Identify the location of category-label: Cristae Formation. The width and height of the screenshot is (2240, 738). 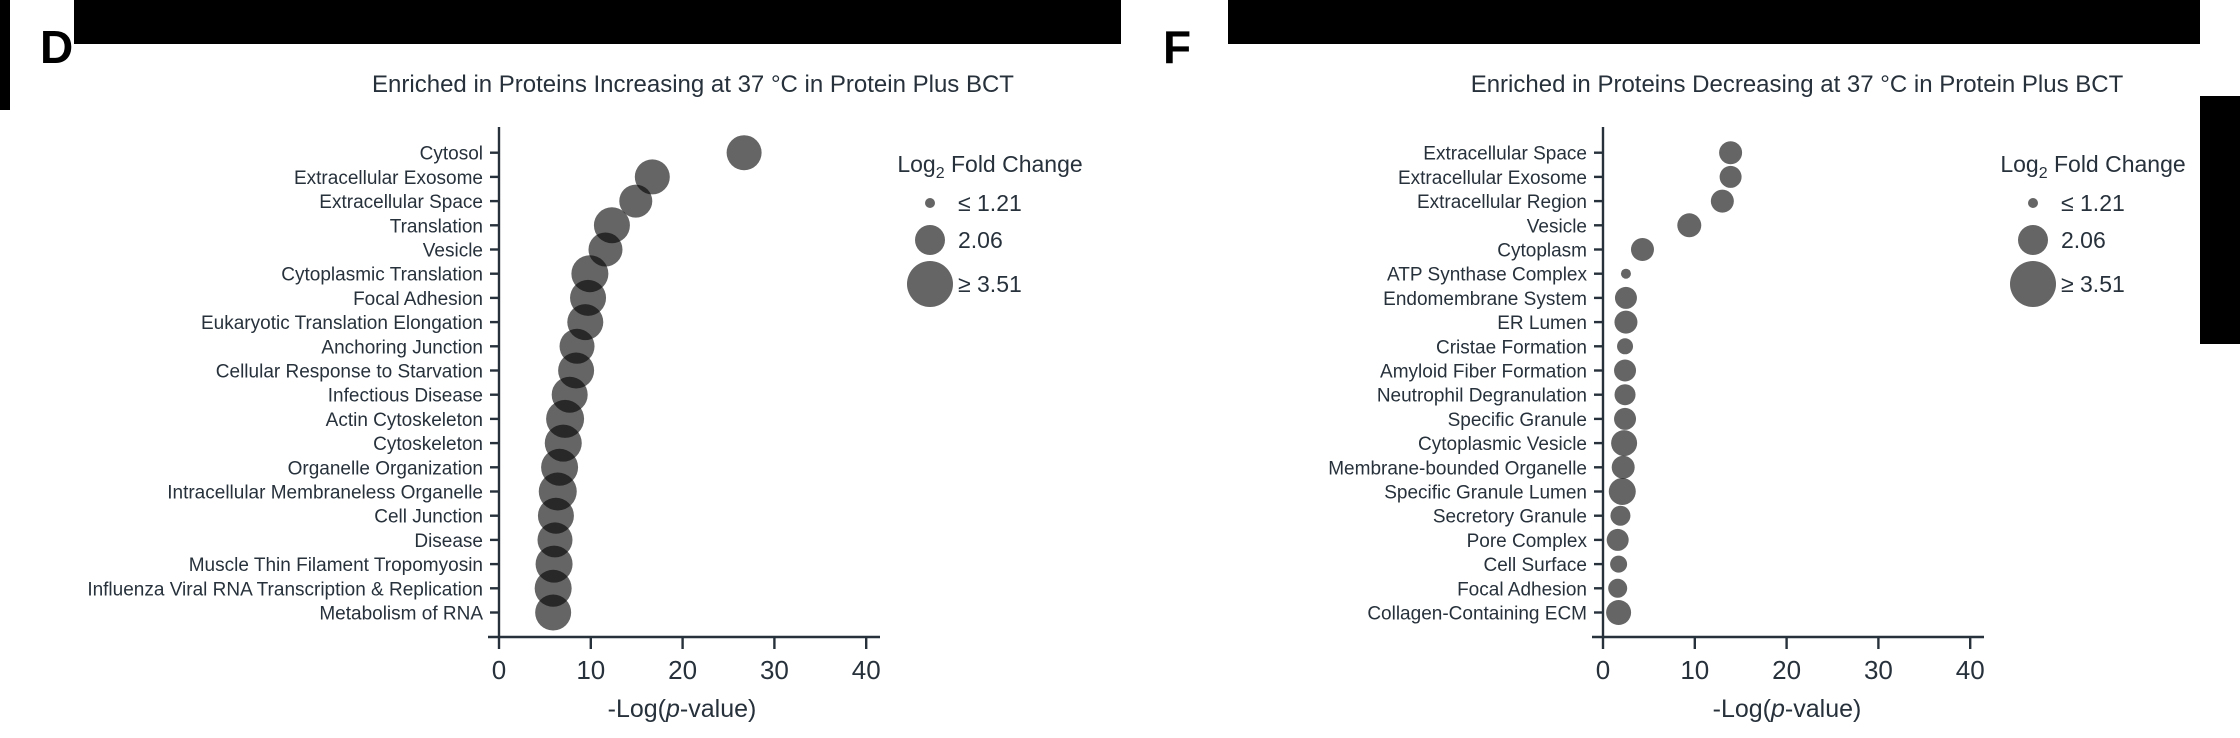
(1511, 347).